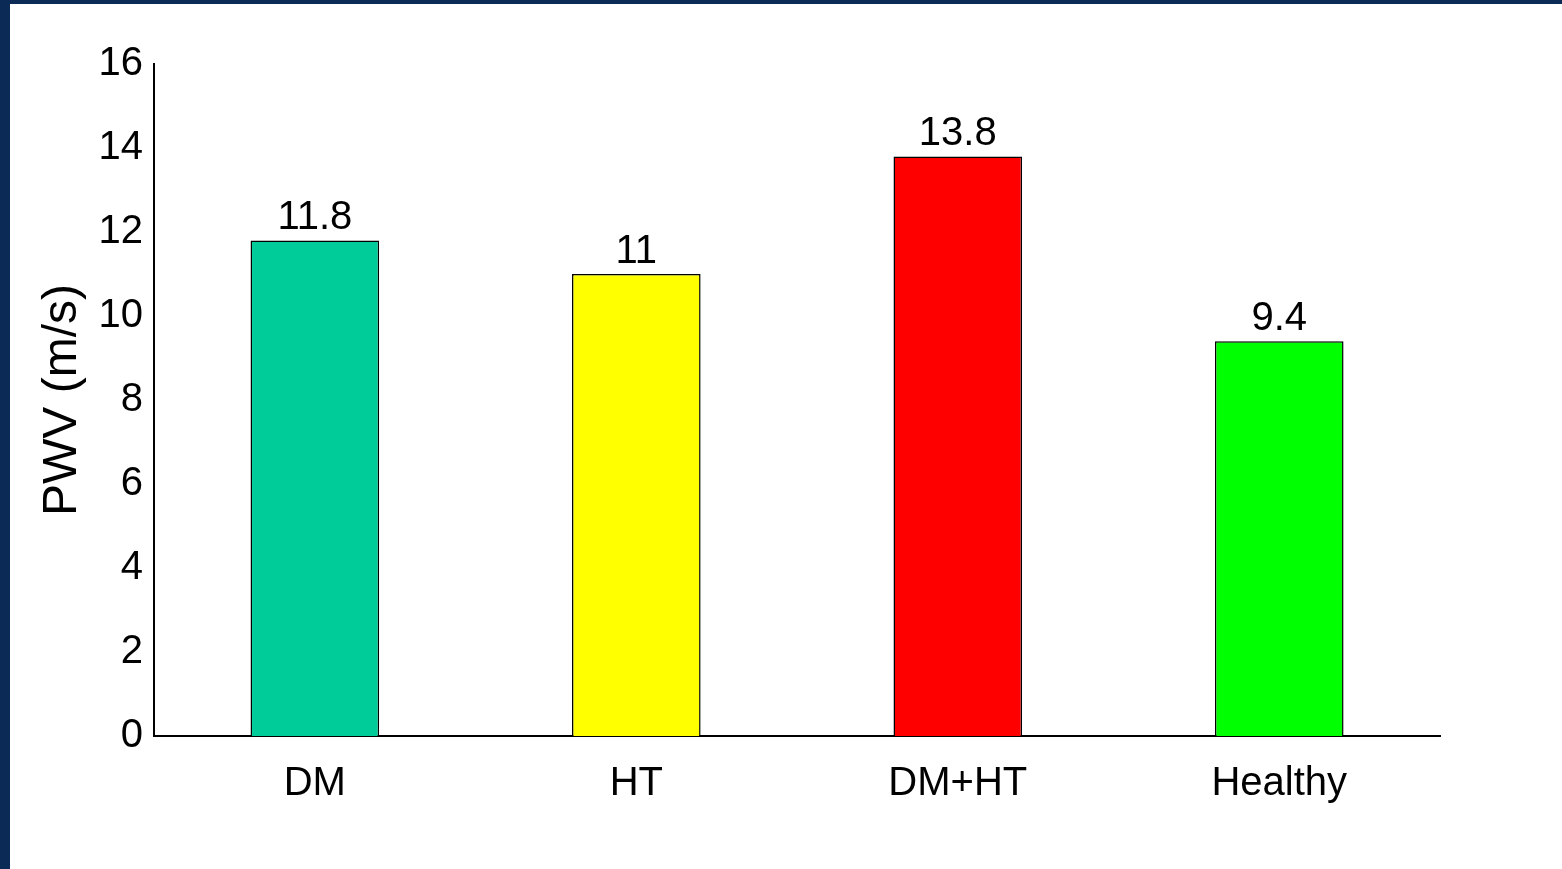  I want to click on y-tick-label: 6, so click(132, 481).